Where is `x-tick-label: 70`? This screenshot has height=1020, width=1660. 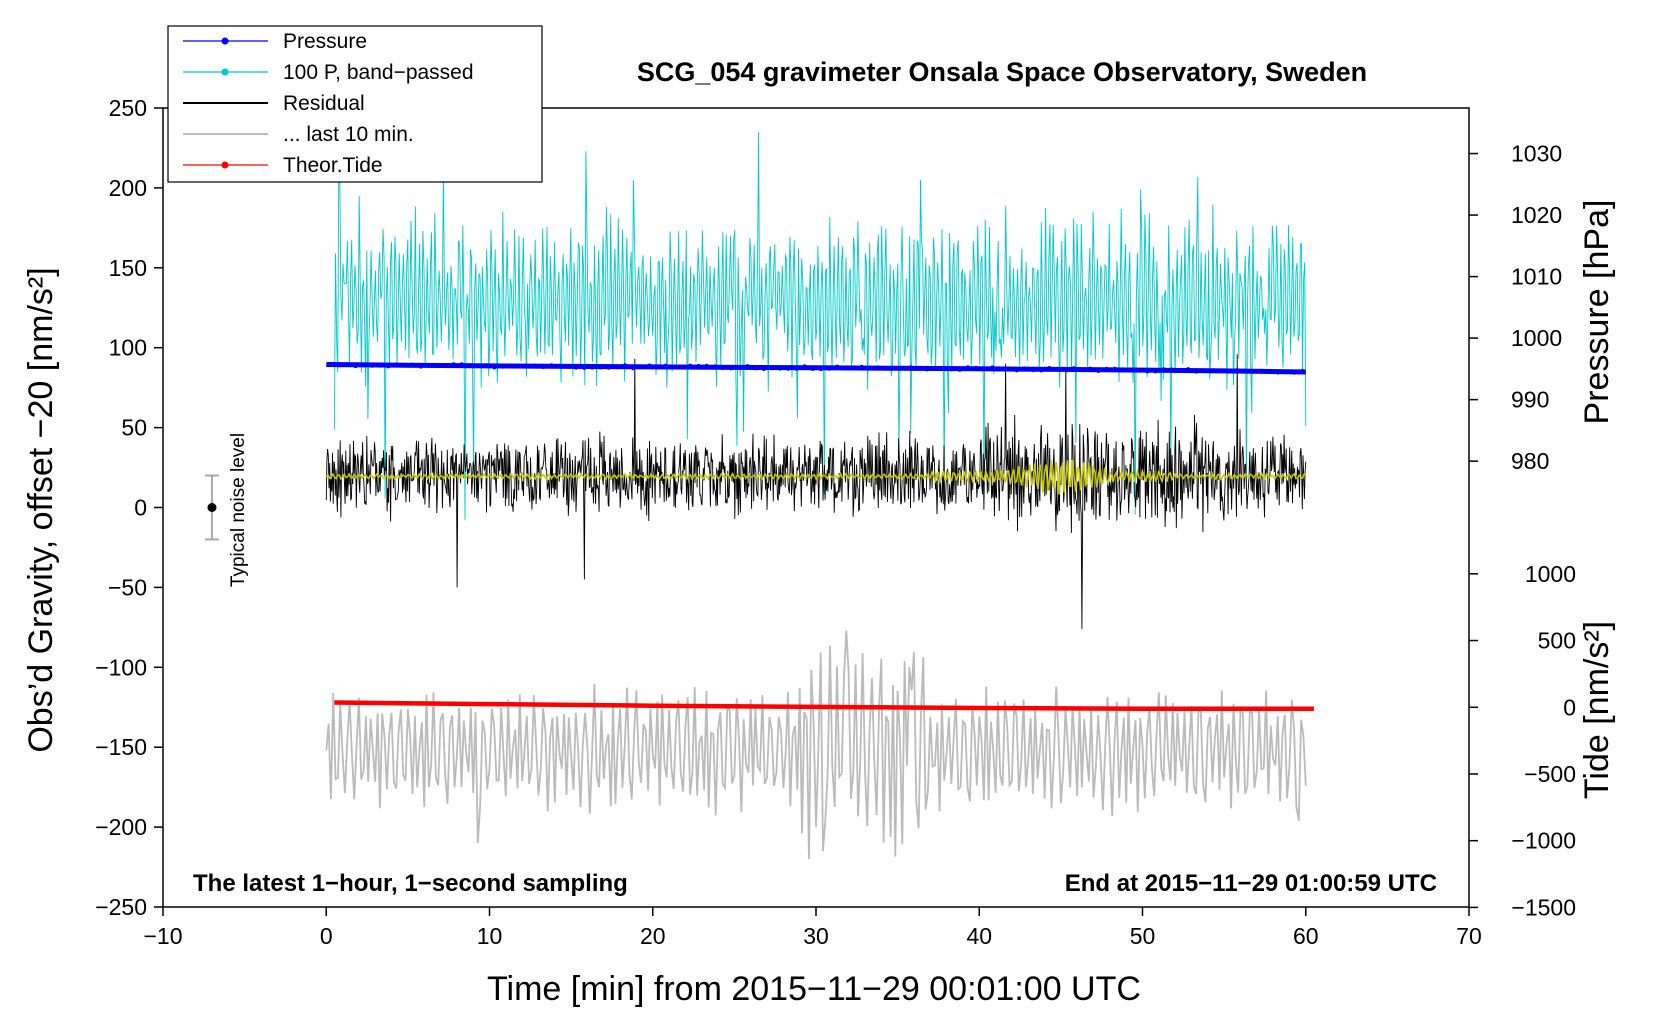
x-tick-label: 70 is located at coordinates (1469, 936).